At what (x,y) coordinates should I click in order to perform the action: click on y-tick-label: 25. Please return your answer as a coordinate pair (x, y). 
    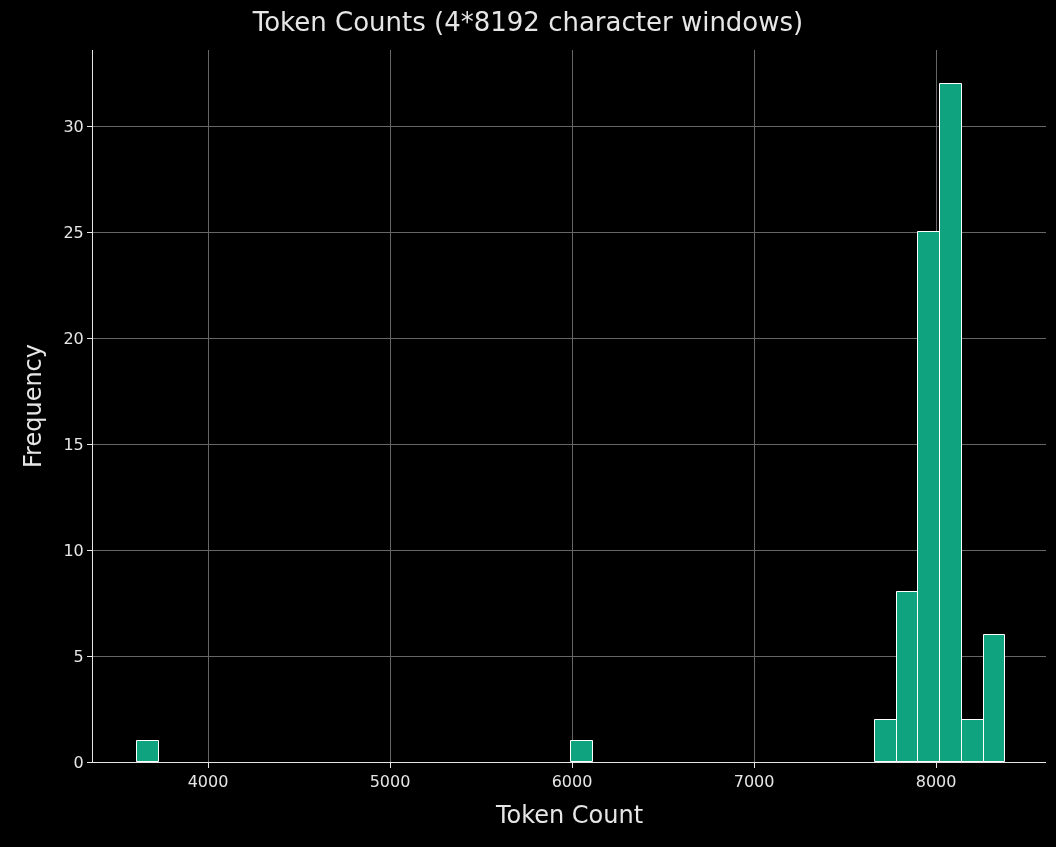
    Looking at the image, I should click on (73, 232).